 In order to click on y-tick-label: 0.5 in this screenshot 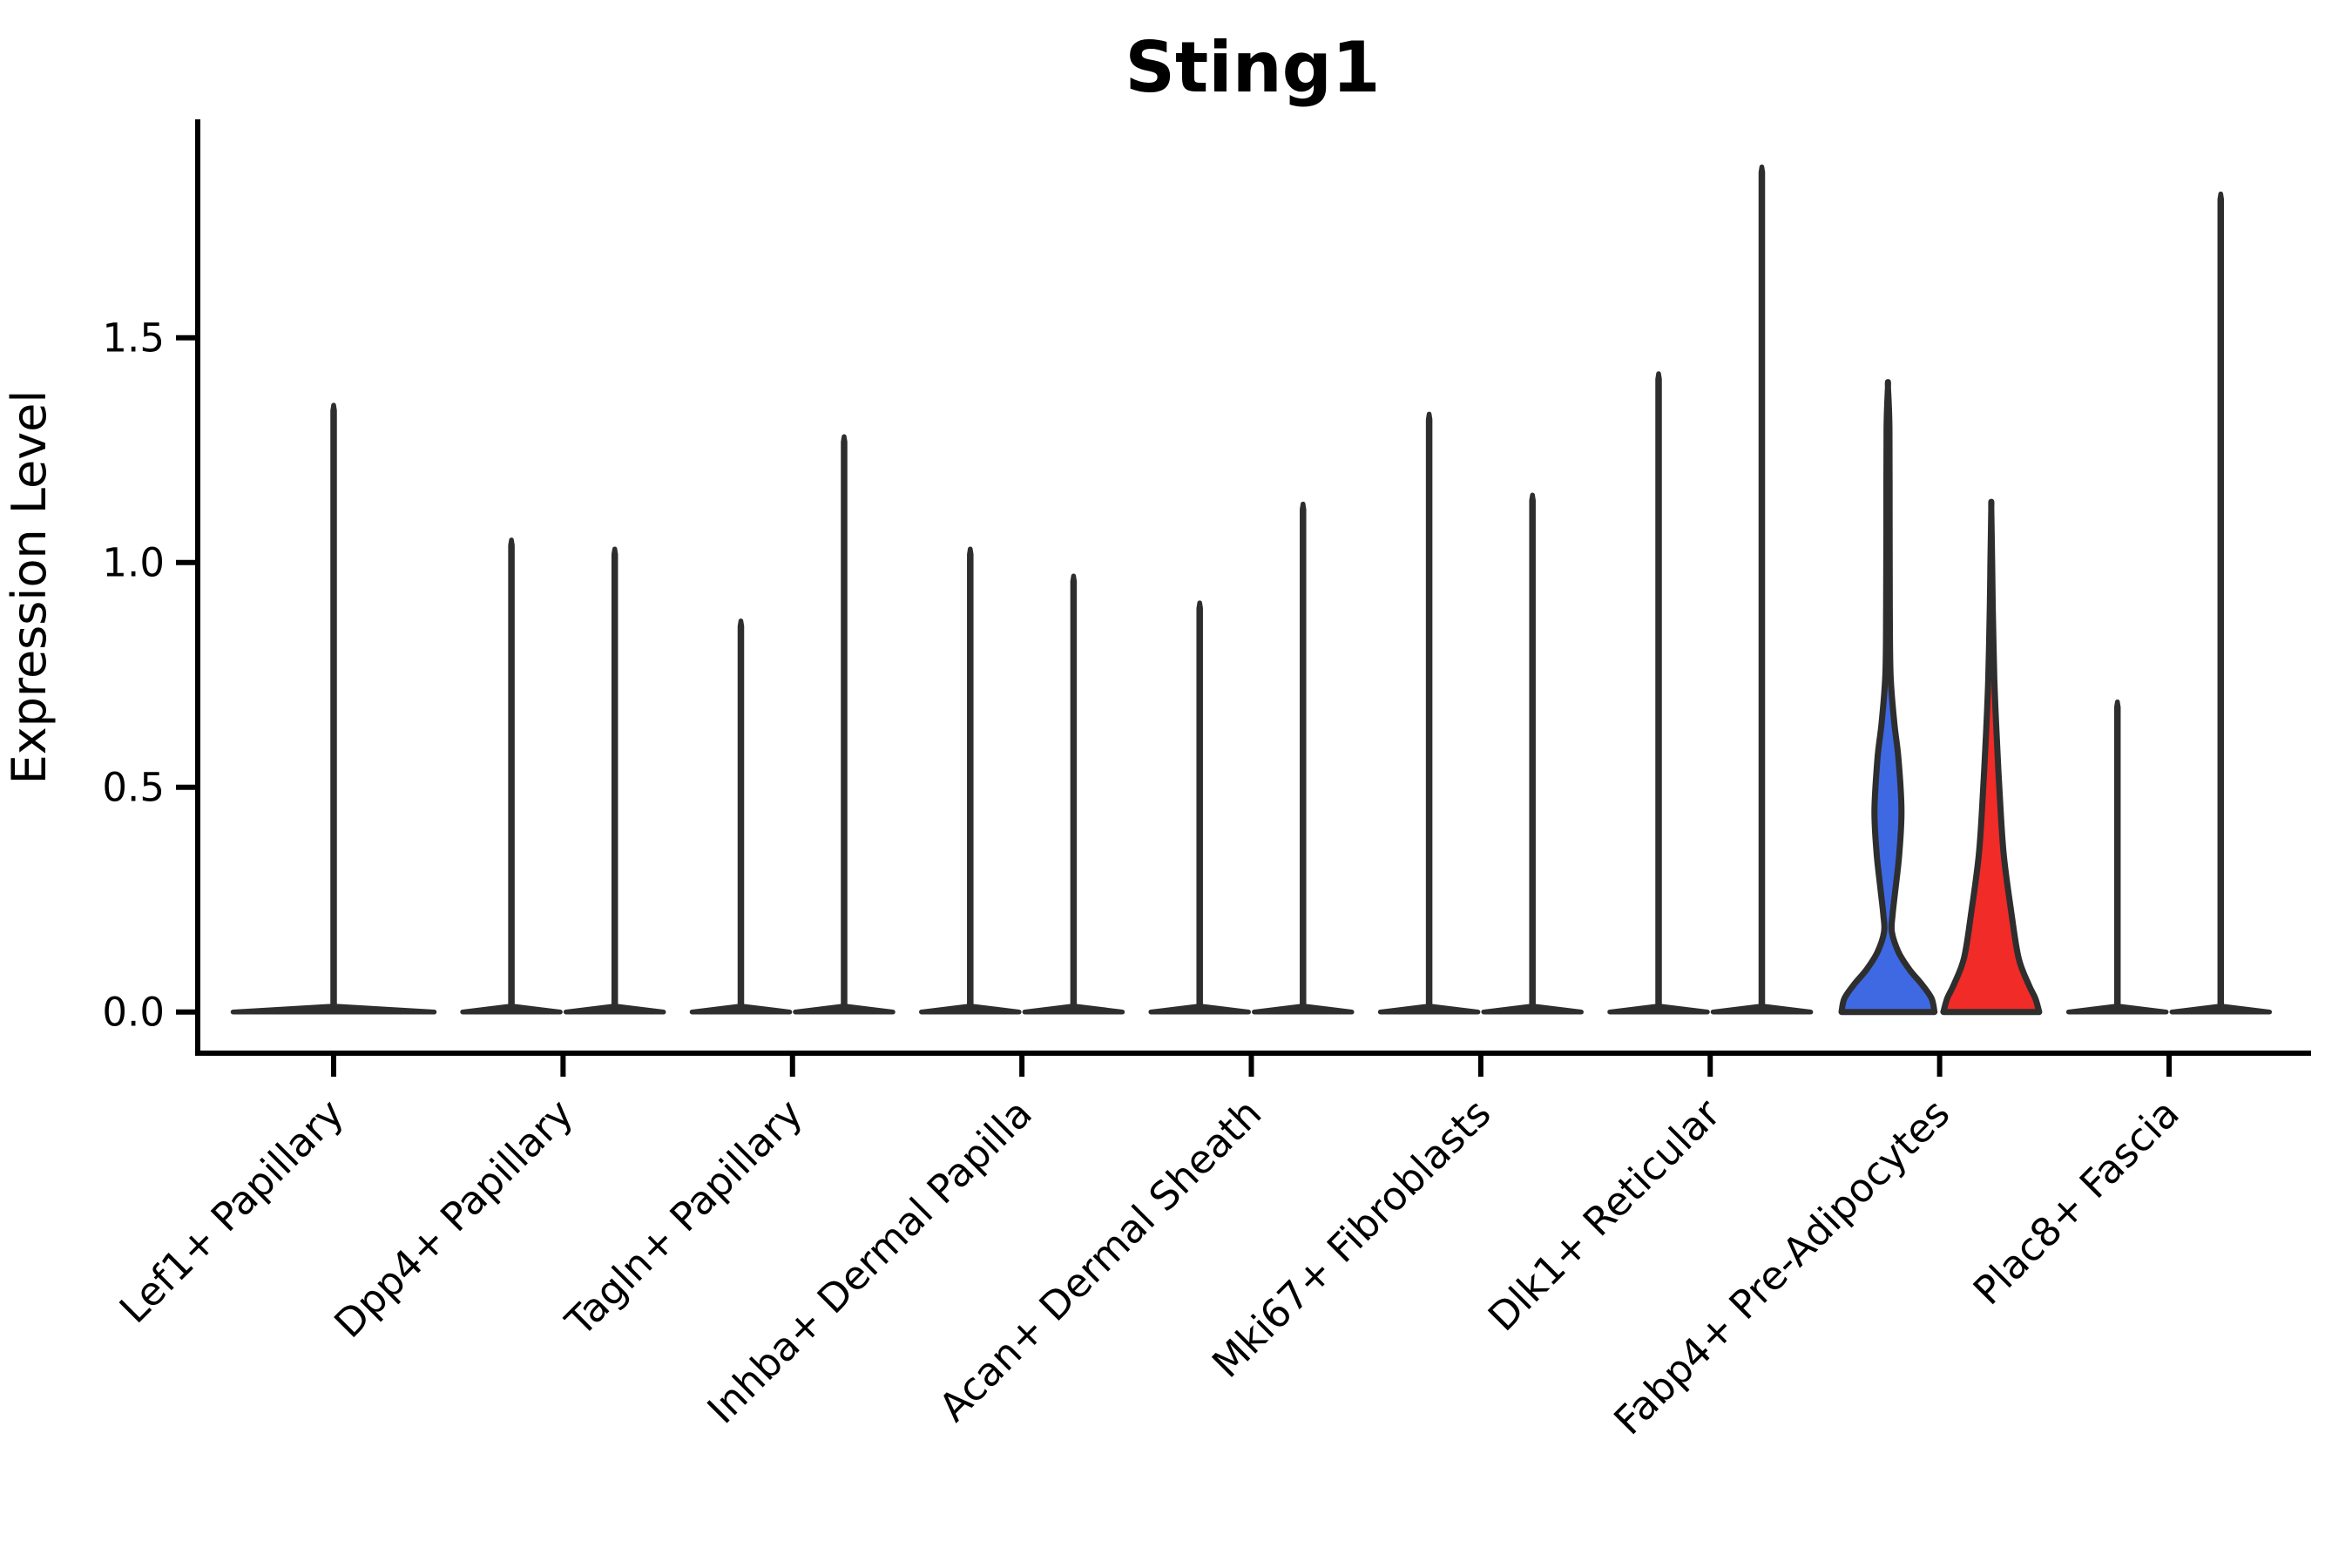, I will do `click(134, 788)`.